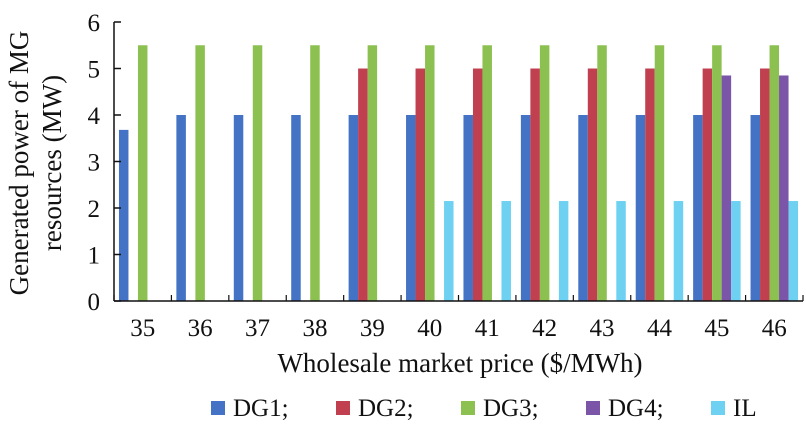 Image resolution: width=806 pixels, height=433 pixels. I want to click on x-tick-label-43: 43, so click(602, 328).